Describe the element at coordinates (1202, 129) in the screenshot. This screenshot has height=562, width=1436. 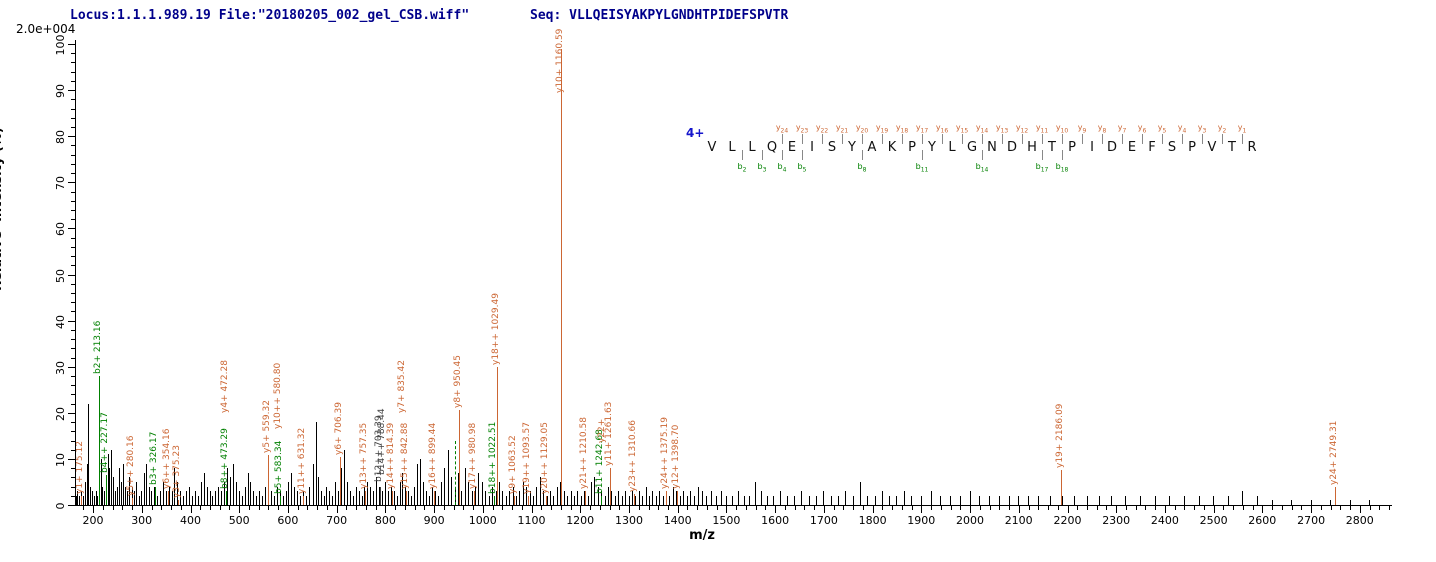
I see `y-ion-label: y3` at that location.